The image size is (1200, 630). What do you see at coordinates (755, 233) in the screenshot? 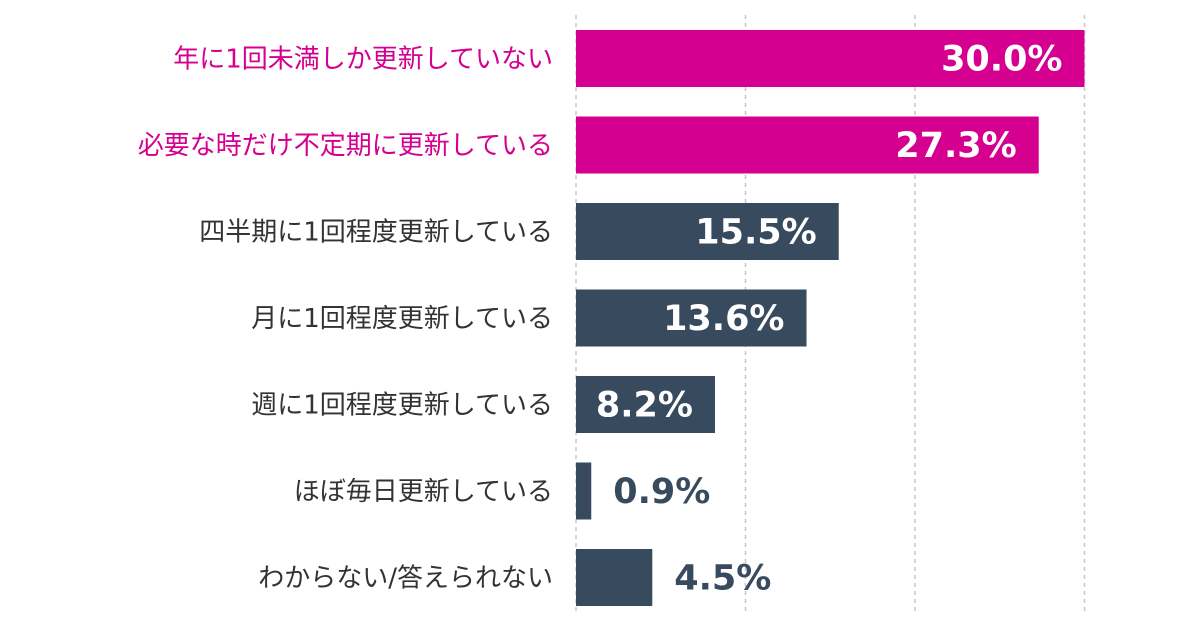
I see `value-label: 15.5%` at bounding box center [755, 233].